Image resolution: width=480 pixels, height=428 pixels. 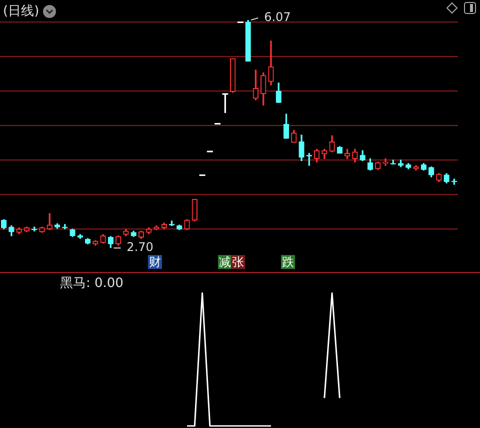 What do you see at coordinates (277, 17) in the screenshot?
I see `annotation: 6.07` at bounding box center [277, 17].